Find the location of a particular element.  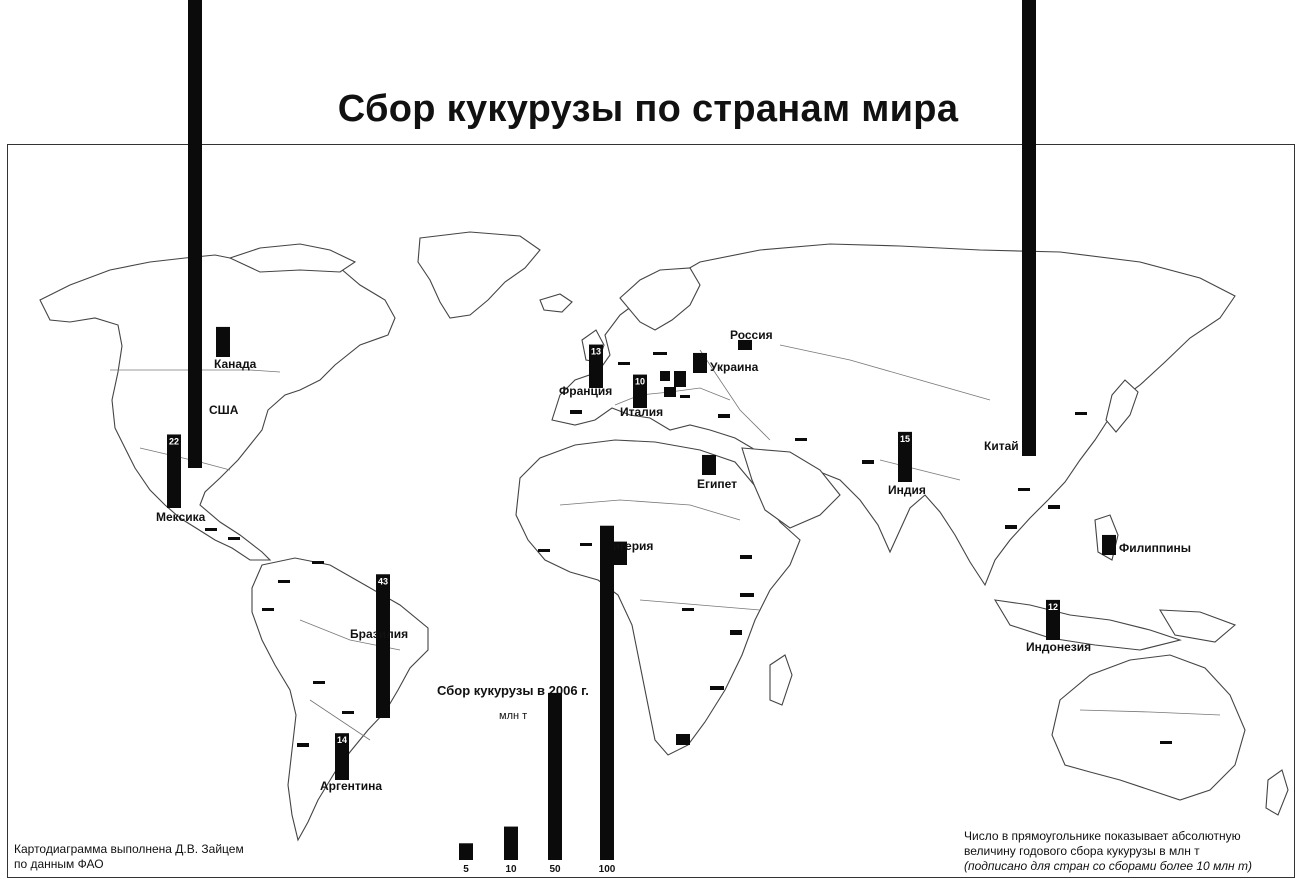

bar-argentina is located at coordinates (342, 756).